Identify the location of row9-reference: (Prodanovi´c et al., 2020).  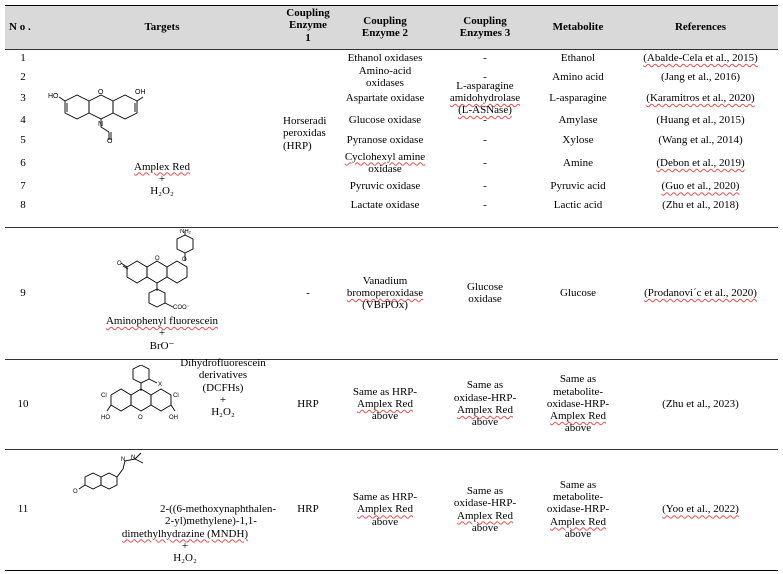
(700, 293).